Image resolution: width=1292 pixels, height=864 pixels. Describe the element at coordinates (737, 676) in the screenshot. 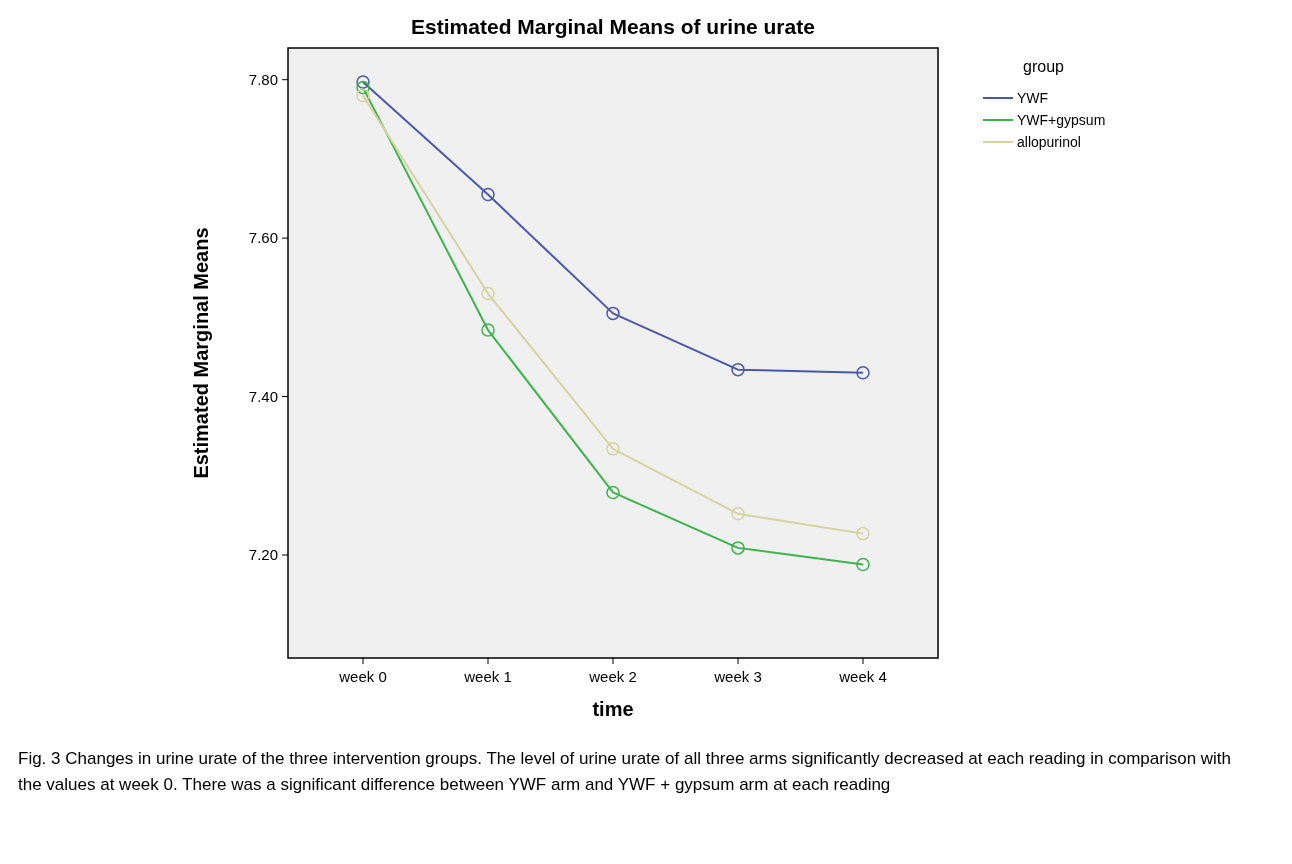

I see `x-tick-label: week 3` at that location.